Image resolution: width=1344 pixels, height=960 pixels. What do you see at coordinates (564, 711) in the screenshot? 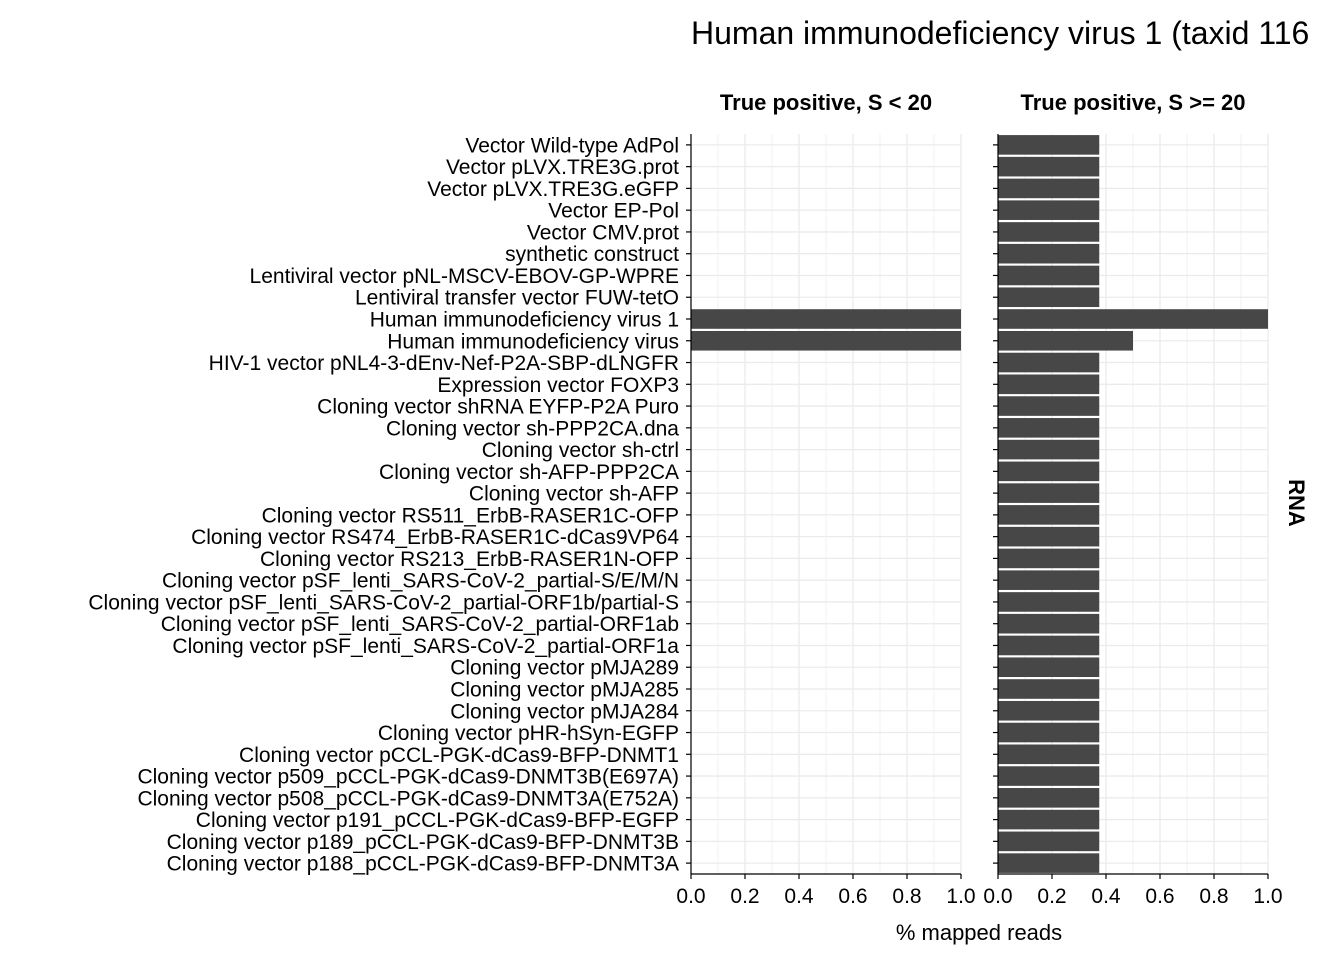
I see `y-tick-label: Cloning vector pMJA284` at bounding box center [564, 711].